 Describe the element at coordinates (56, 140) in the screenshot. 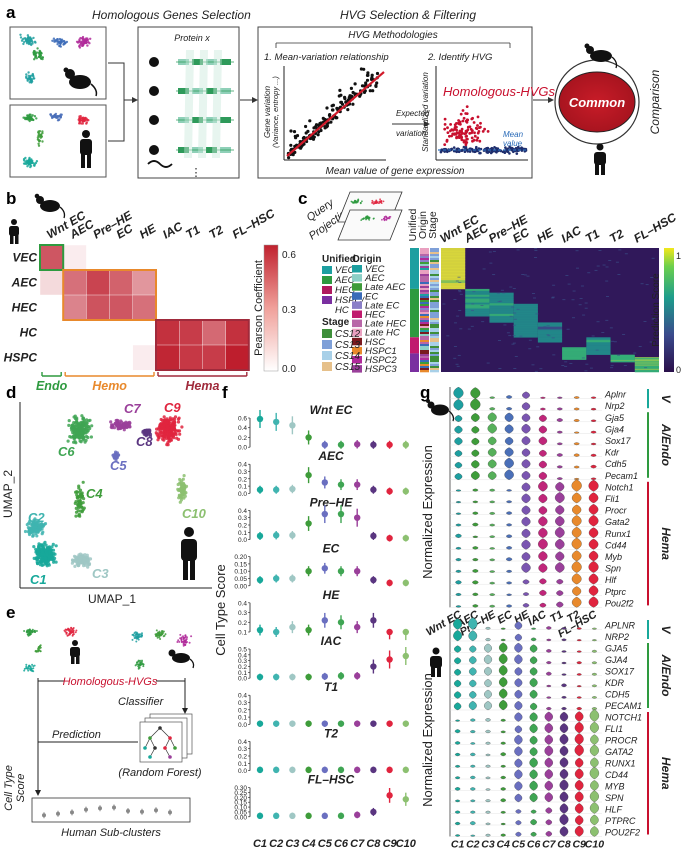

I see `human-umap-points` at that location.